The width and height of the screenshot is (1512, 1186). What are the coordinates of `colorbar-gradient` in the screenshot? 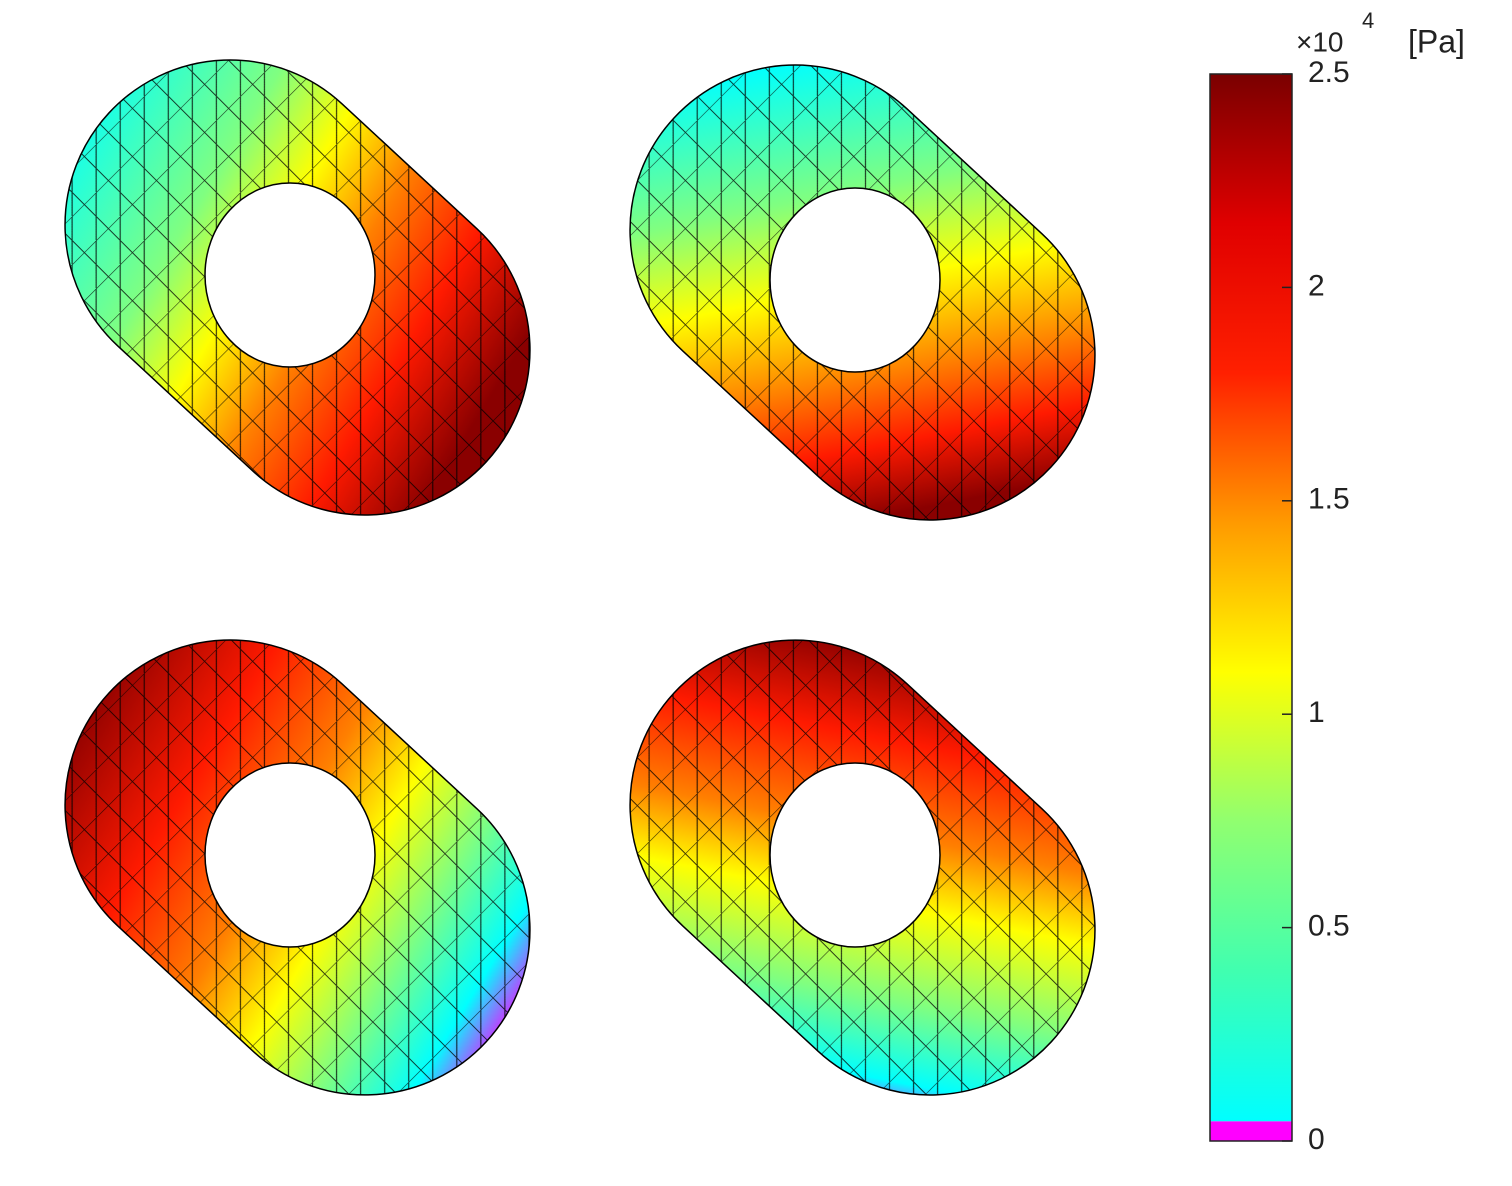 It's located at (1251, 598).